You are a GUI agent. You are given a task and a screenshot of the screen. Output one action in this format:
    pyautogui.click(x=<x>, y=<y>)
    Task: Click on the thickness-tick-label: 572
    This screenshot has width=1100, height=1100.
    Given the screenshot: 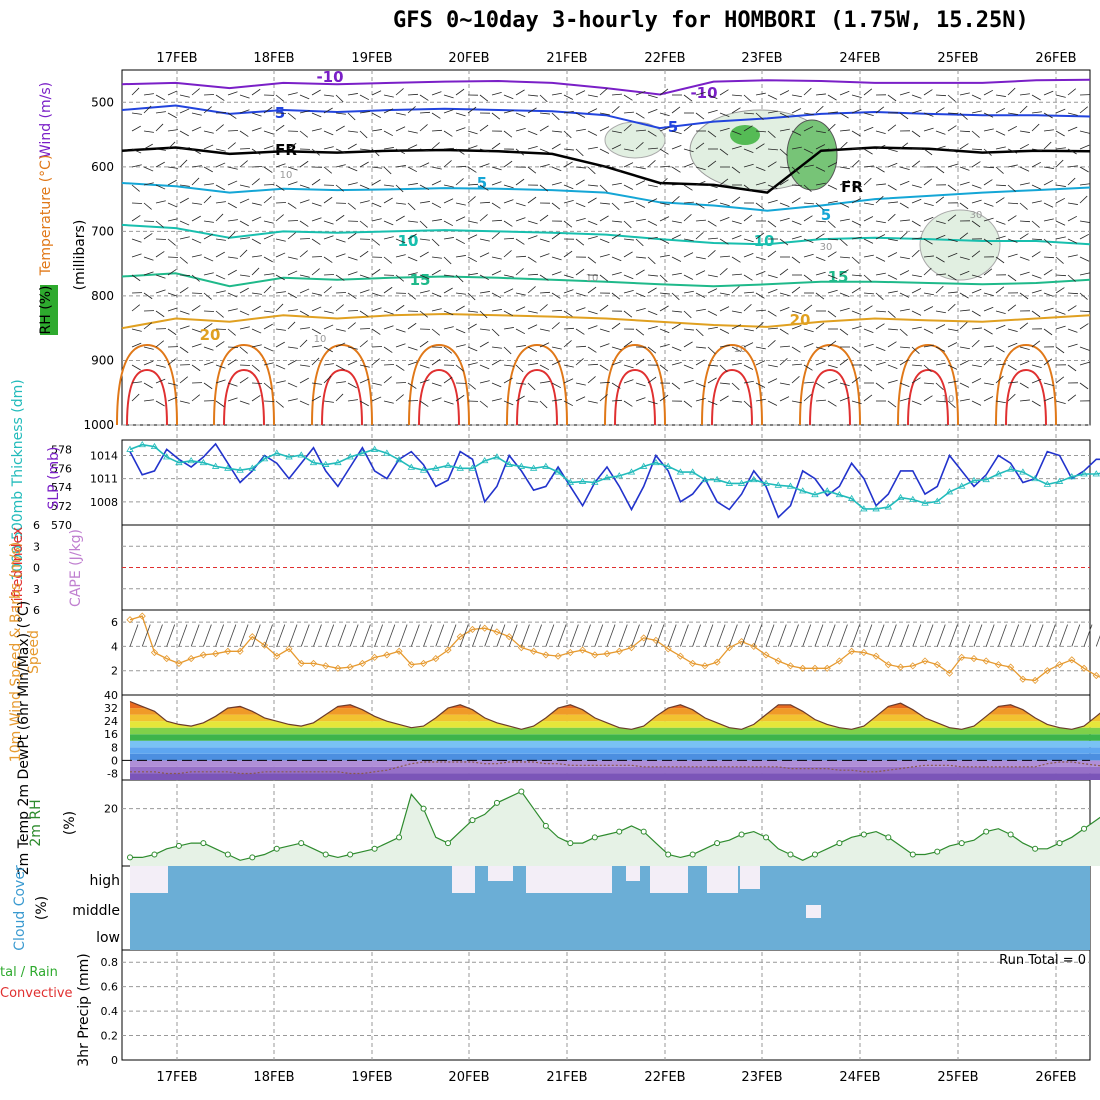 What is the action you would take?
    pyautogui.click(x=61, y=506)
    